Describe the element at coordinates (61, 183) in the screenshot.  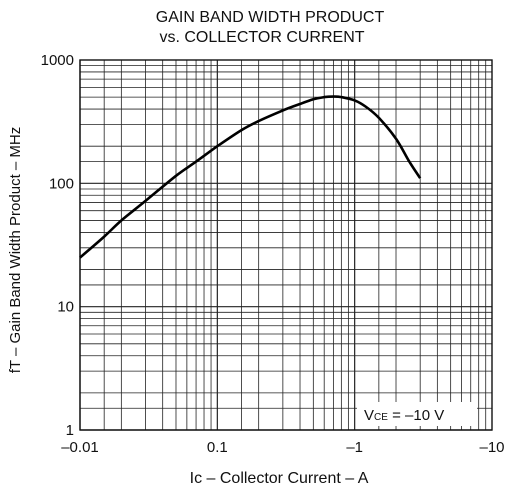
I see `y-tick-label: 100` at that location.